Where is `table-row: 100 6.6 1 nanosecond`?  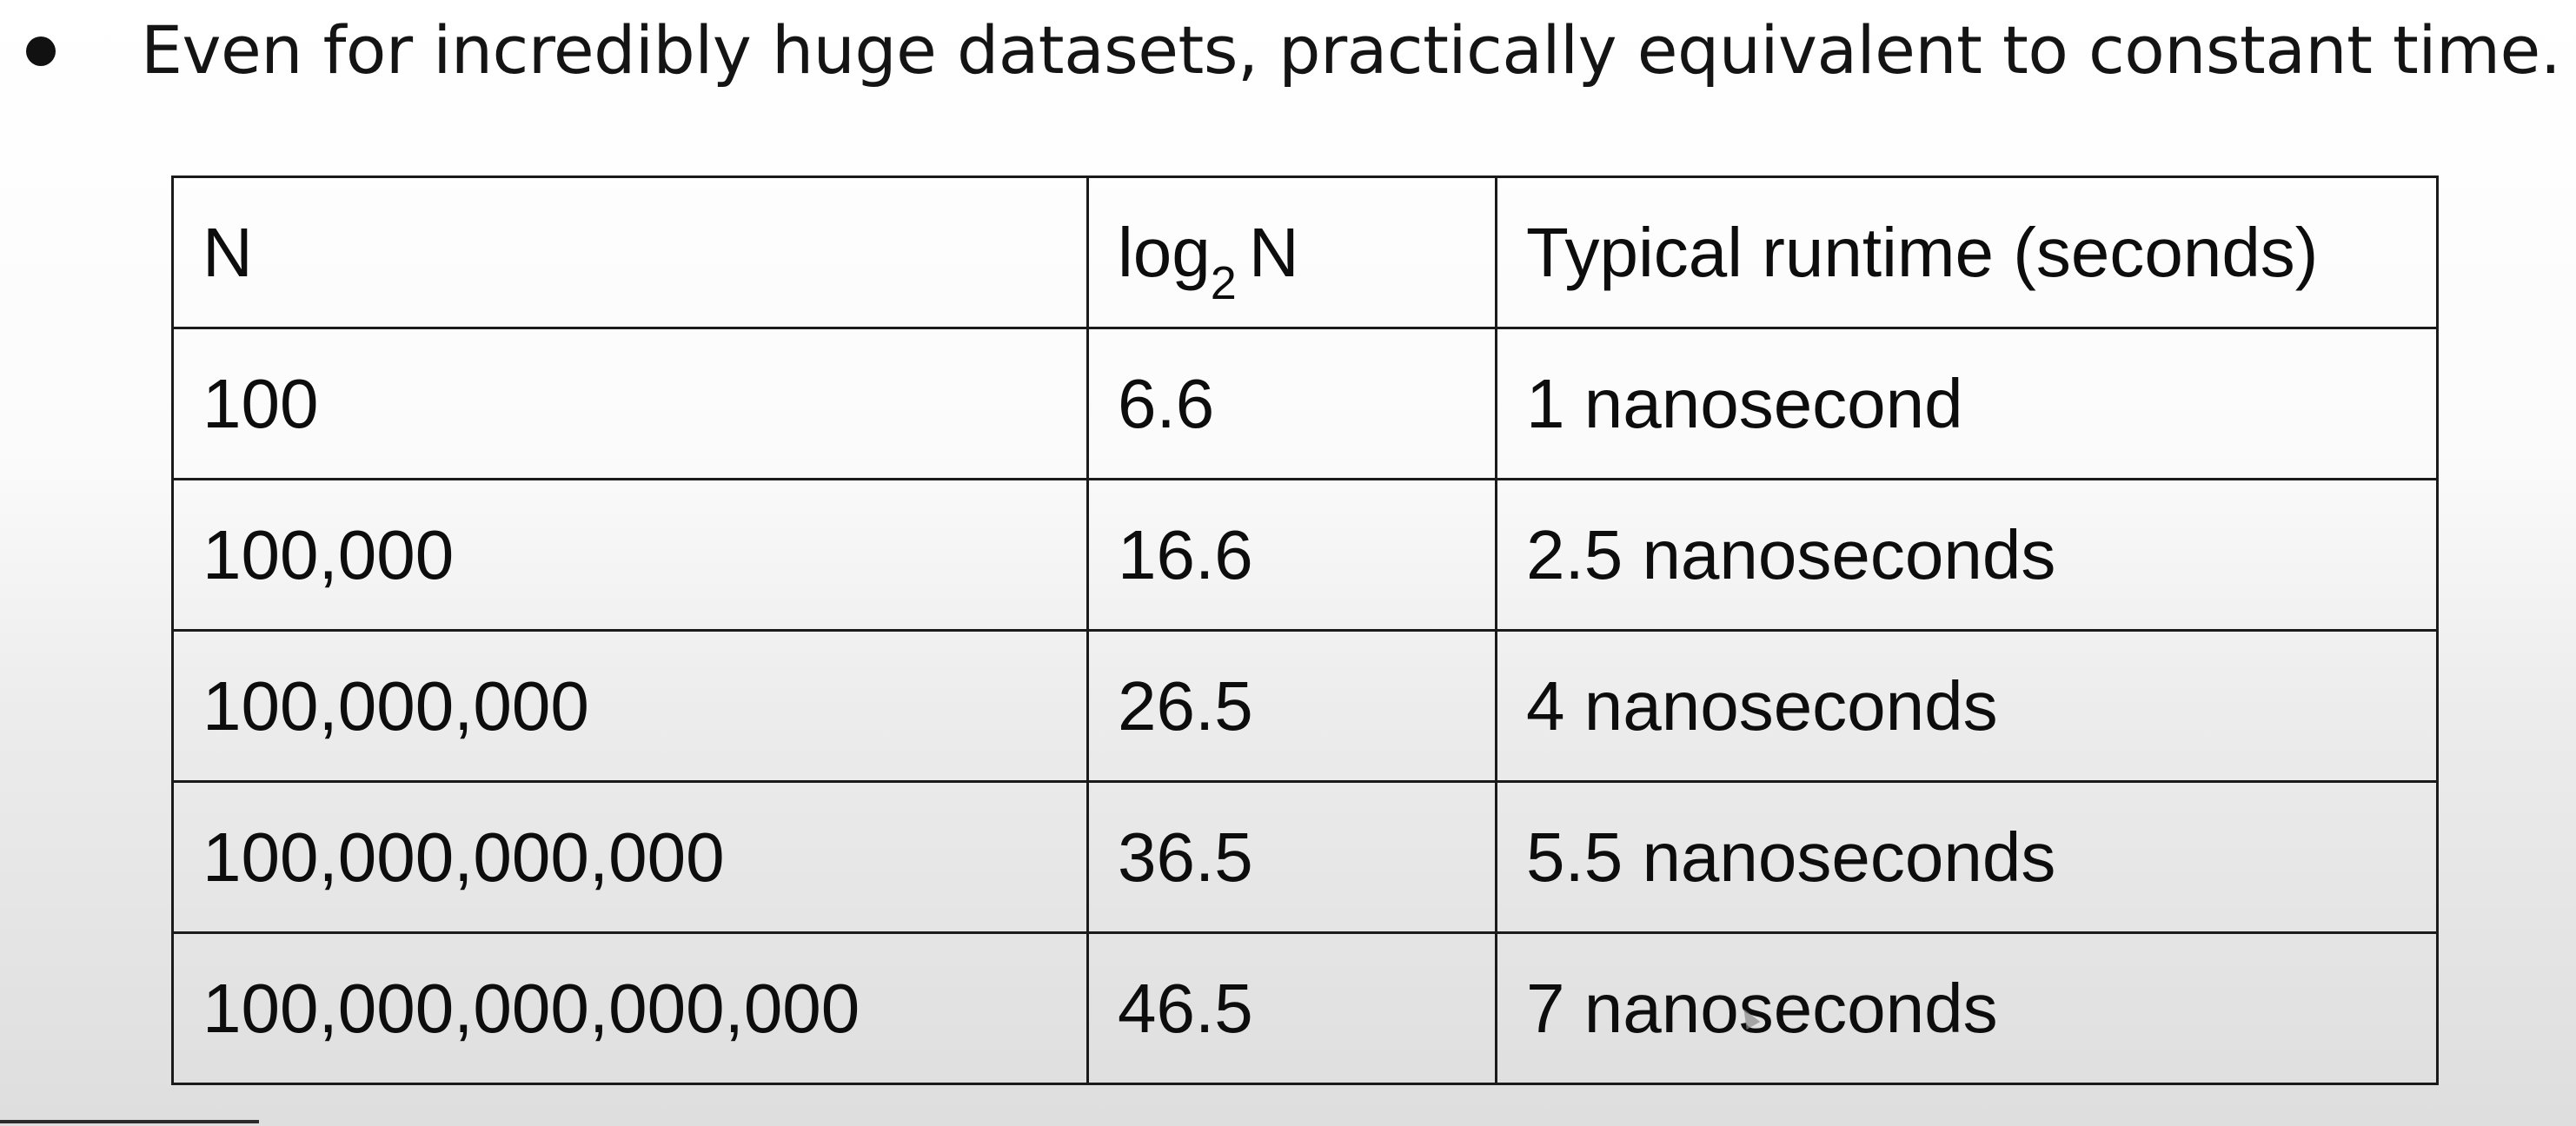
table-row: 100 6.6 1 nanosecond is located at coordinates (1305, 404).